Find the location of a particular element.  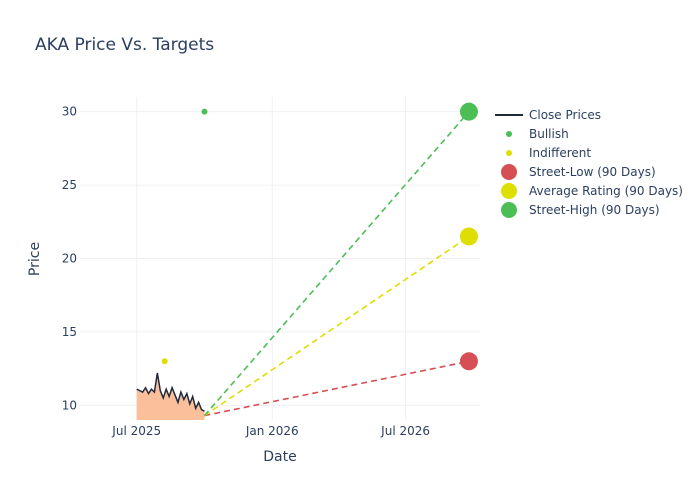

x-axis-title: Date is located at coordinates (279, 457).